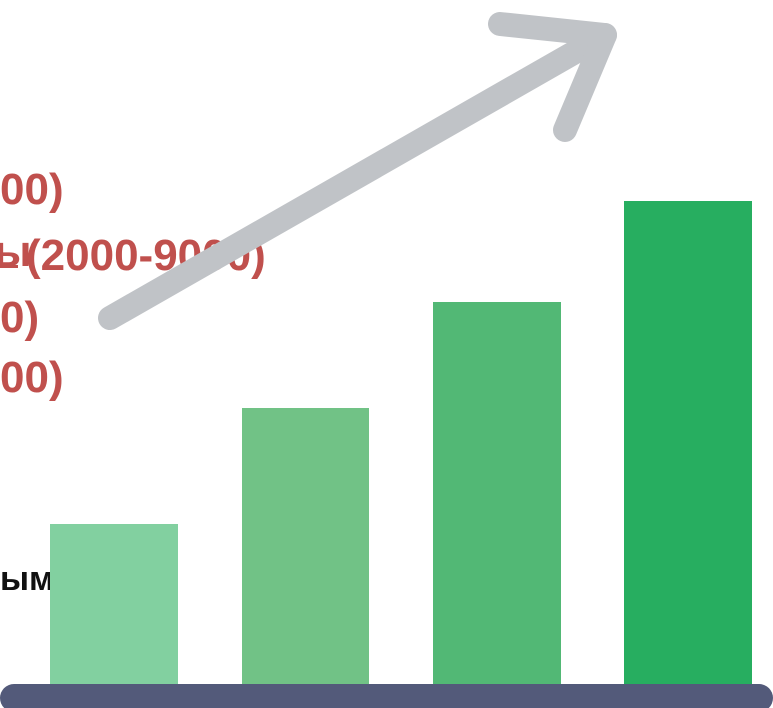  I want to click on text-line-3: 0), so click(20, 317).